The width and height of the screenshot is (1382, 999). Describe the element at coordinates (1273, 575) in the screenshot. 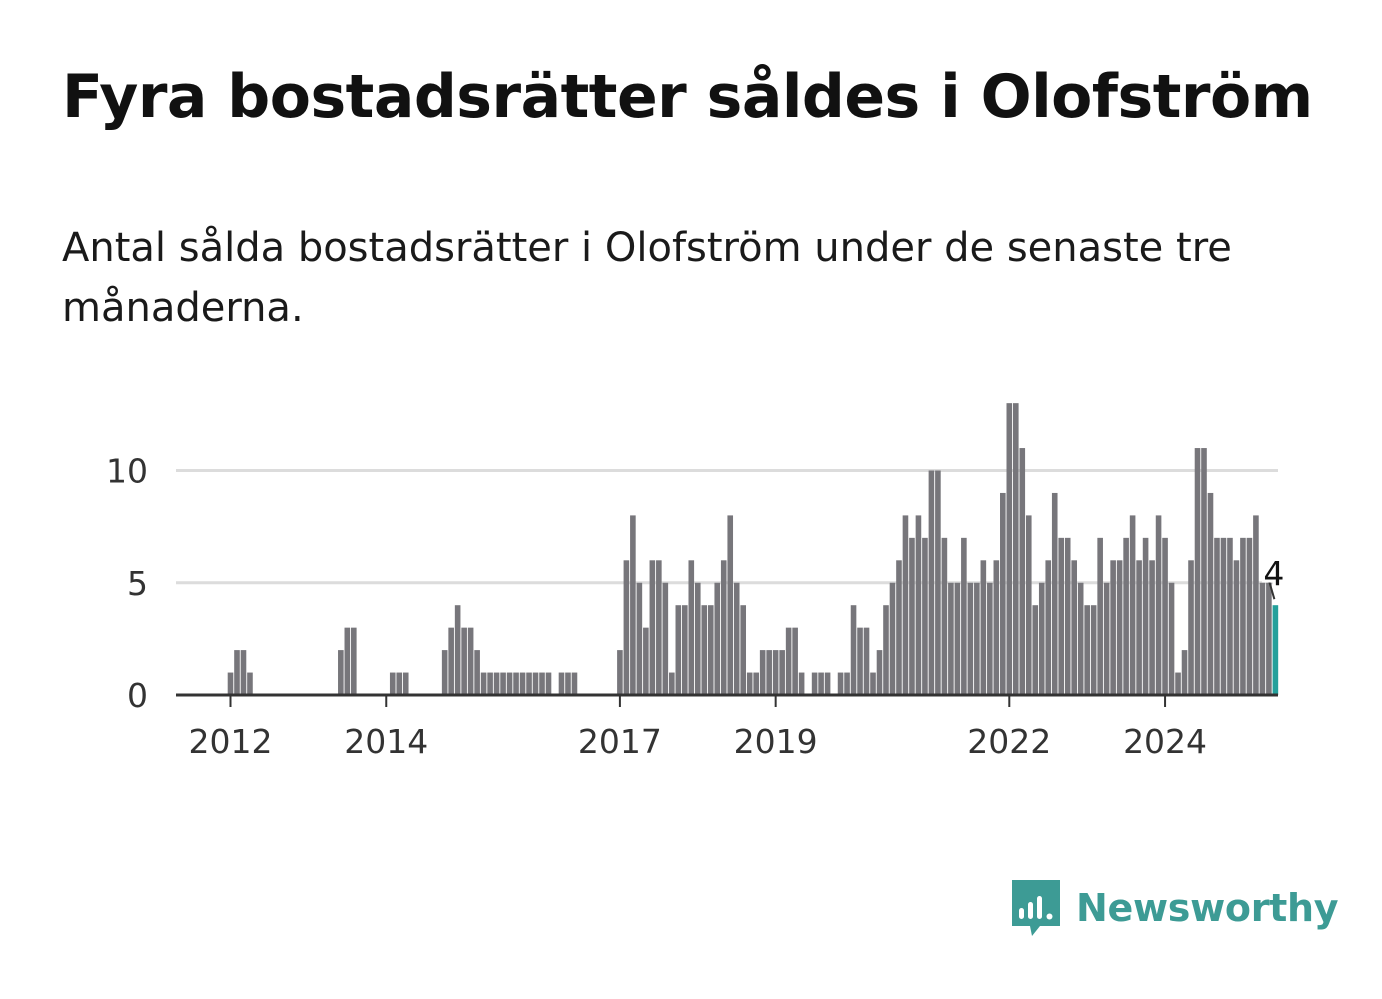

I see `highlight-annotation: 4` at that location.